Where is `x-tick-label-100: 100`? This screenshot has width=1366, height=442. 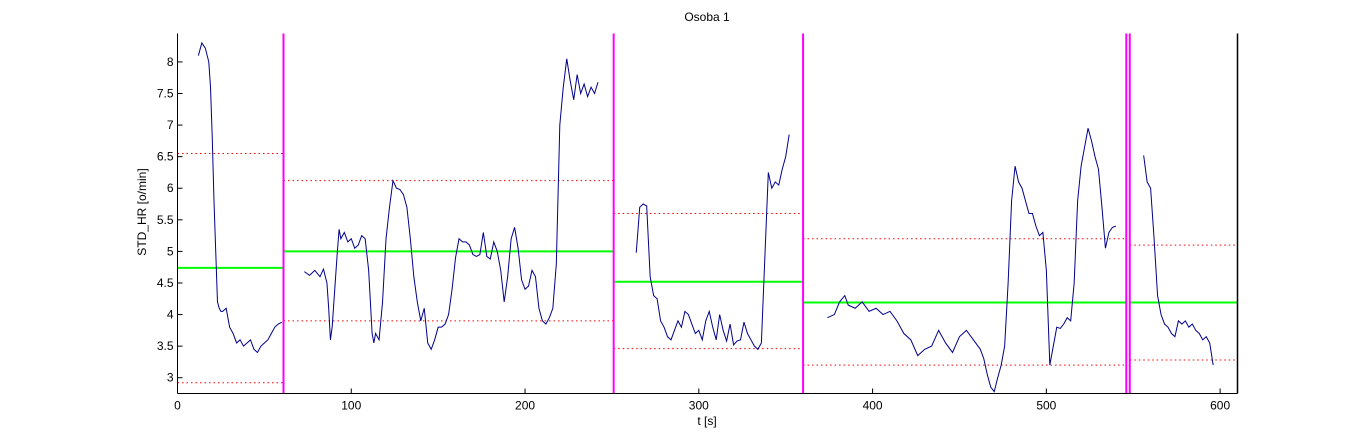 x-tick-label-100: 100 is located at coordinates (351, 406).